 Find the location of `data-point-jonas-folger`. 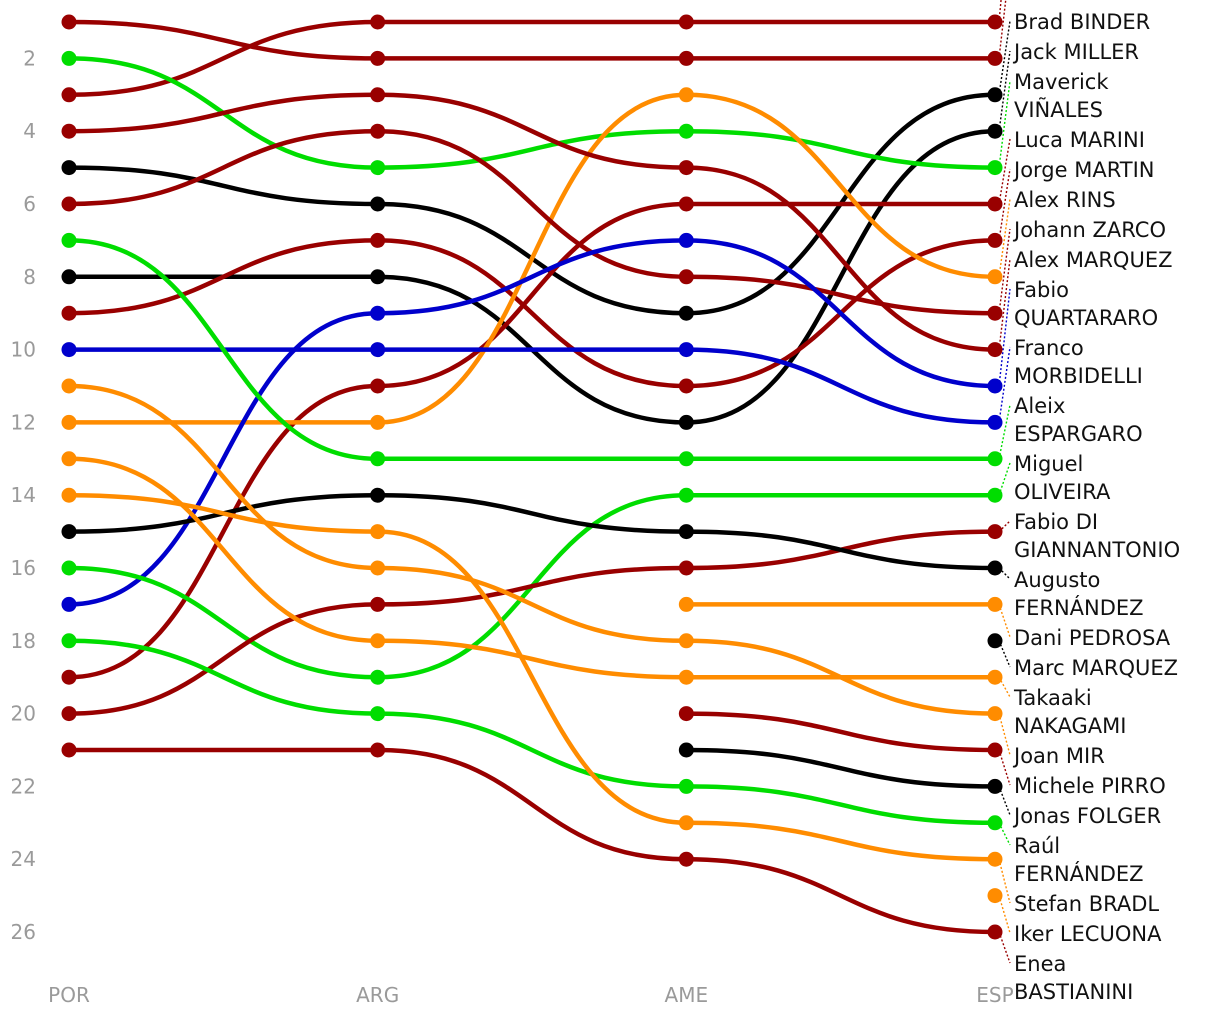

data-point-jonas-folger is located at coordinates (995, 786).